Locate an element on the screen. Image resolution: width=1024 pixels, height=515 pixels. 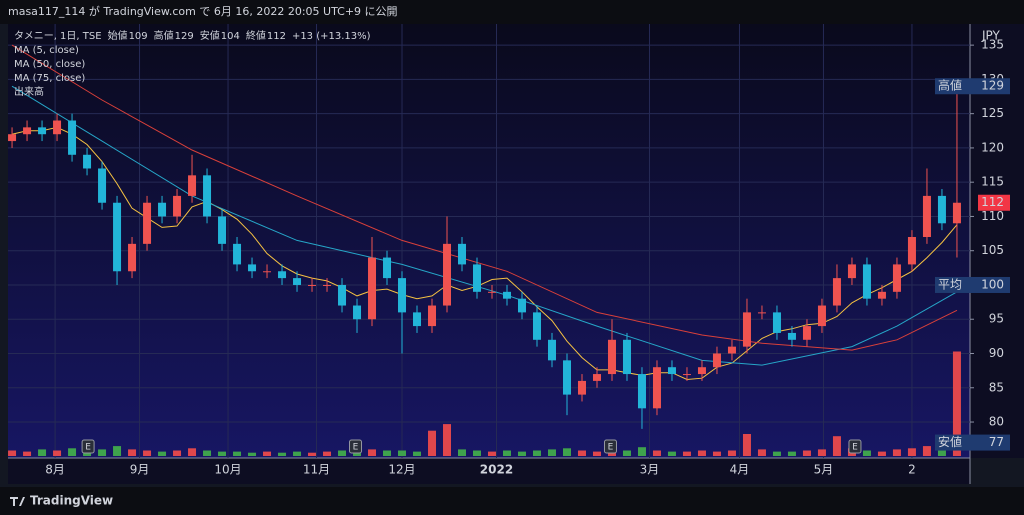
legend-entry: MA (50, close) is located at coordinates (49, 64).